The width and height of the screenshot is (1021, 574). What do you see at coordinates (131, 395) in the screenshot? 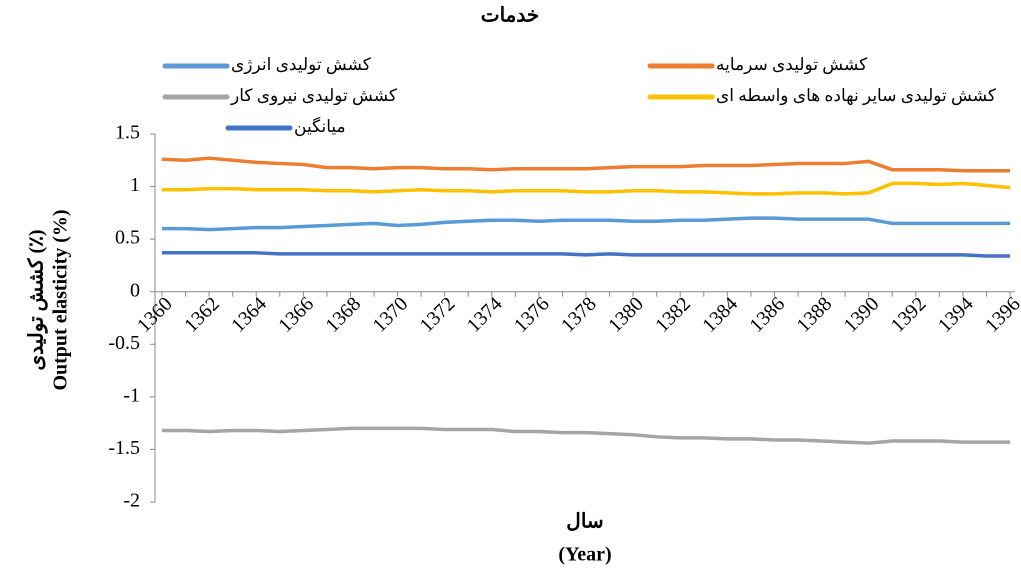
I see `y-tick-label: -1` at bounding box center [131, 395].